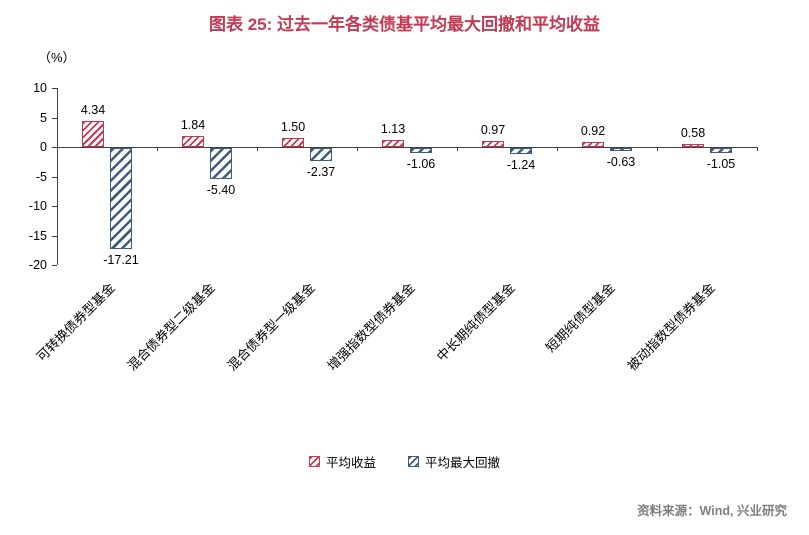  I want to click on value-label: 4.34, so click(93, 110).